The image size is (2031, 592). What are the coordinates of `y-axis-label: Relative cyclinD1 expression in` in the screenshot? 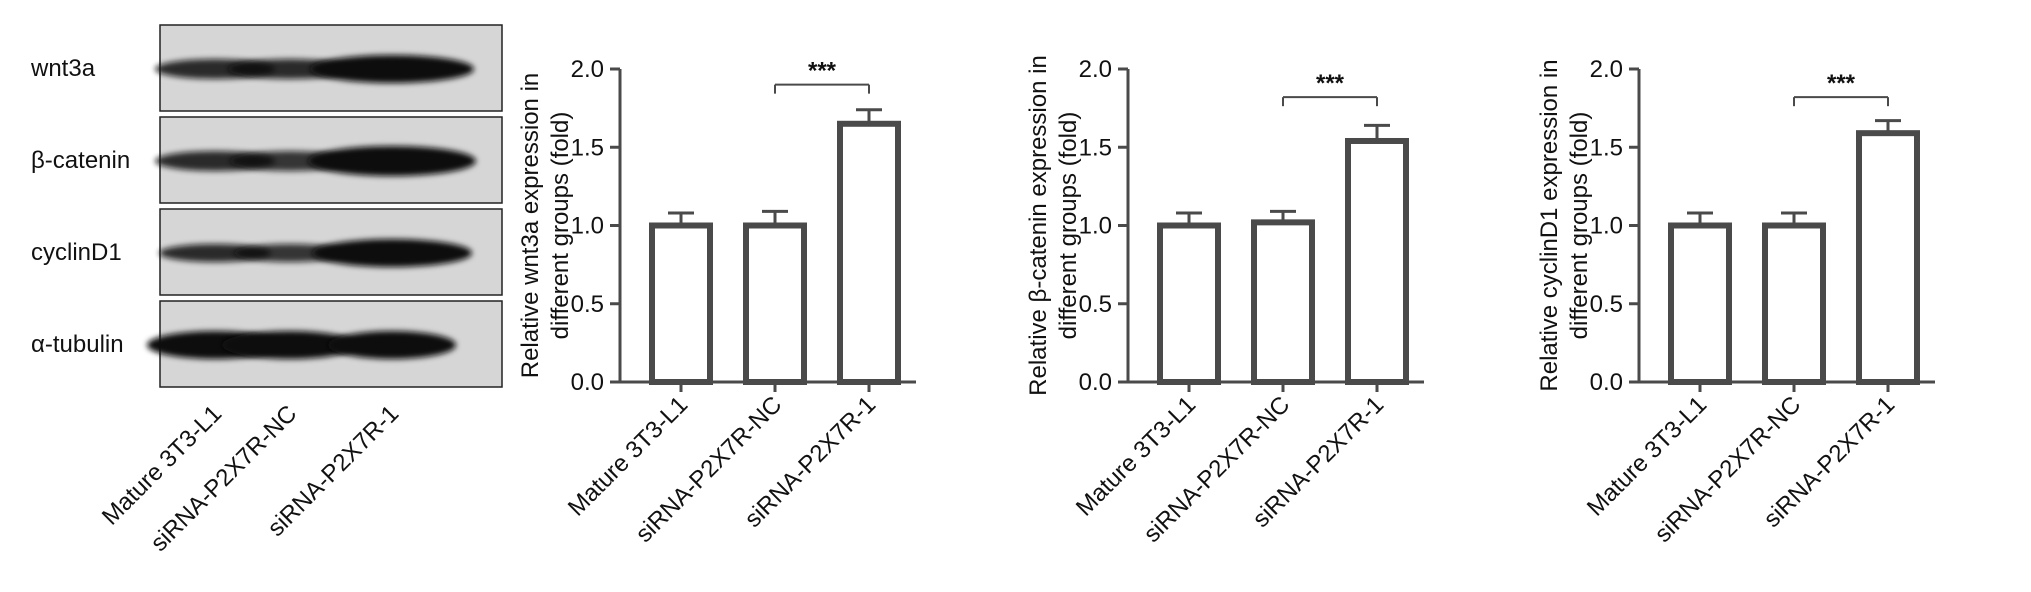 It's located at (1549, 225).